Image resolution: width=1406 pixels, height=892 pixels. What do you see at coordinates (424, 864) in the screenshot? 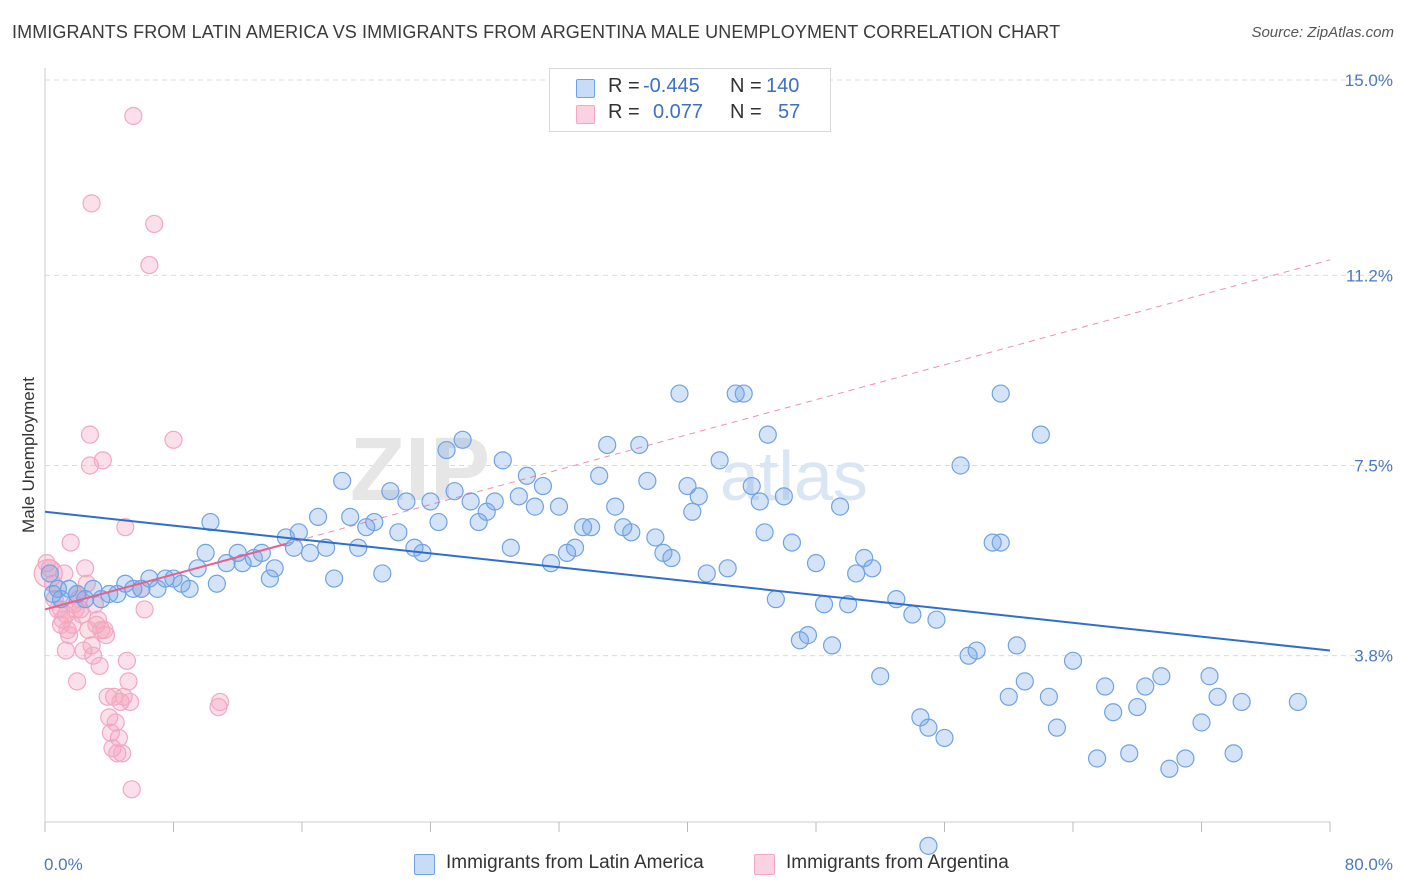
I see `blue-legend-swatch` at bounding box center [424, 864].